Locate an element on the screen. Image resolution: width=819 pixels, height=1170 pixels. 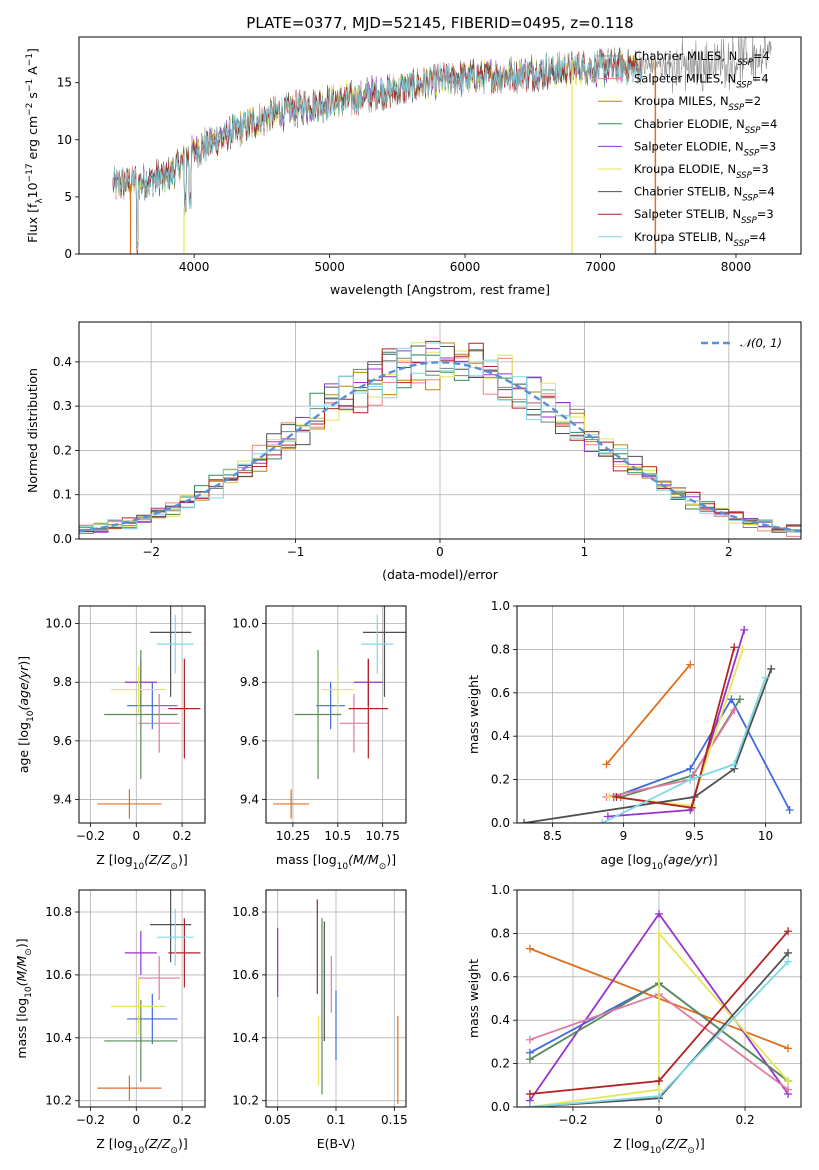
x-tick-label: 10 is located at coordinates (765, 836).